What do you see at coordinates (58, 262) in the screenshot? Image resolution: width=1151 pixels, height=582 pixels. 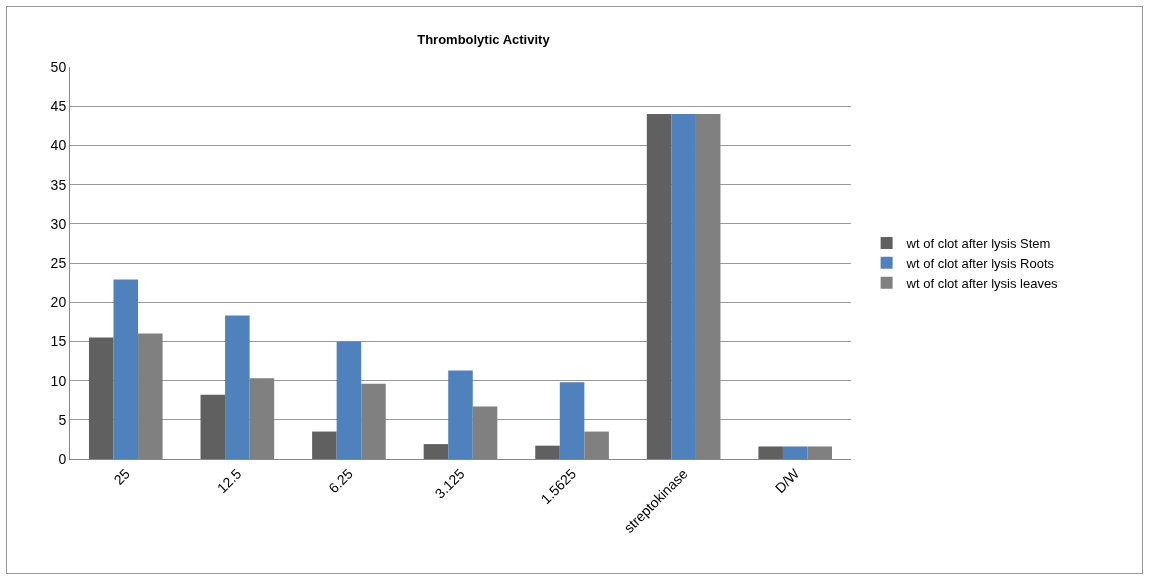 I see `y-tick-label: 25` at bounding box center [58, 262].